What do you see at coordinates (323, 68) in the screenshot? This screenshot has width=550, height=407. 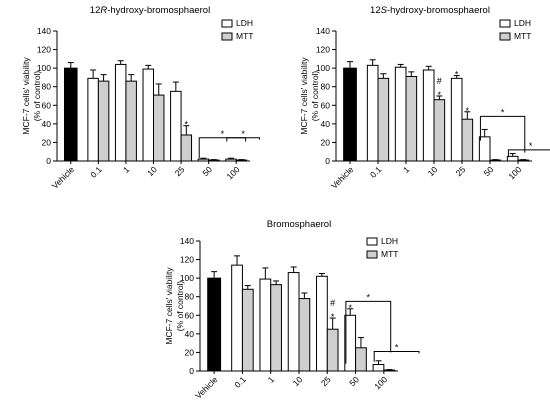 I see `y-tick-label: 100` at bounding box center [323, 68].